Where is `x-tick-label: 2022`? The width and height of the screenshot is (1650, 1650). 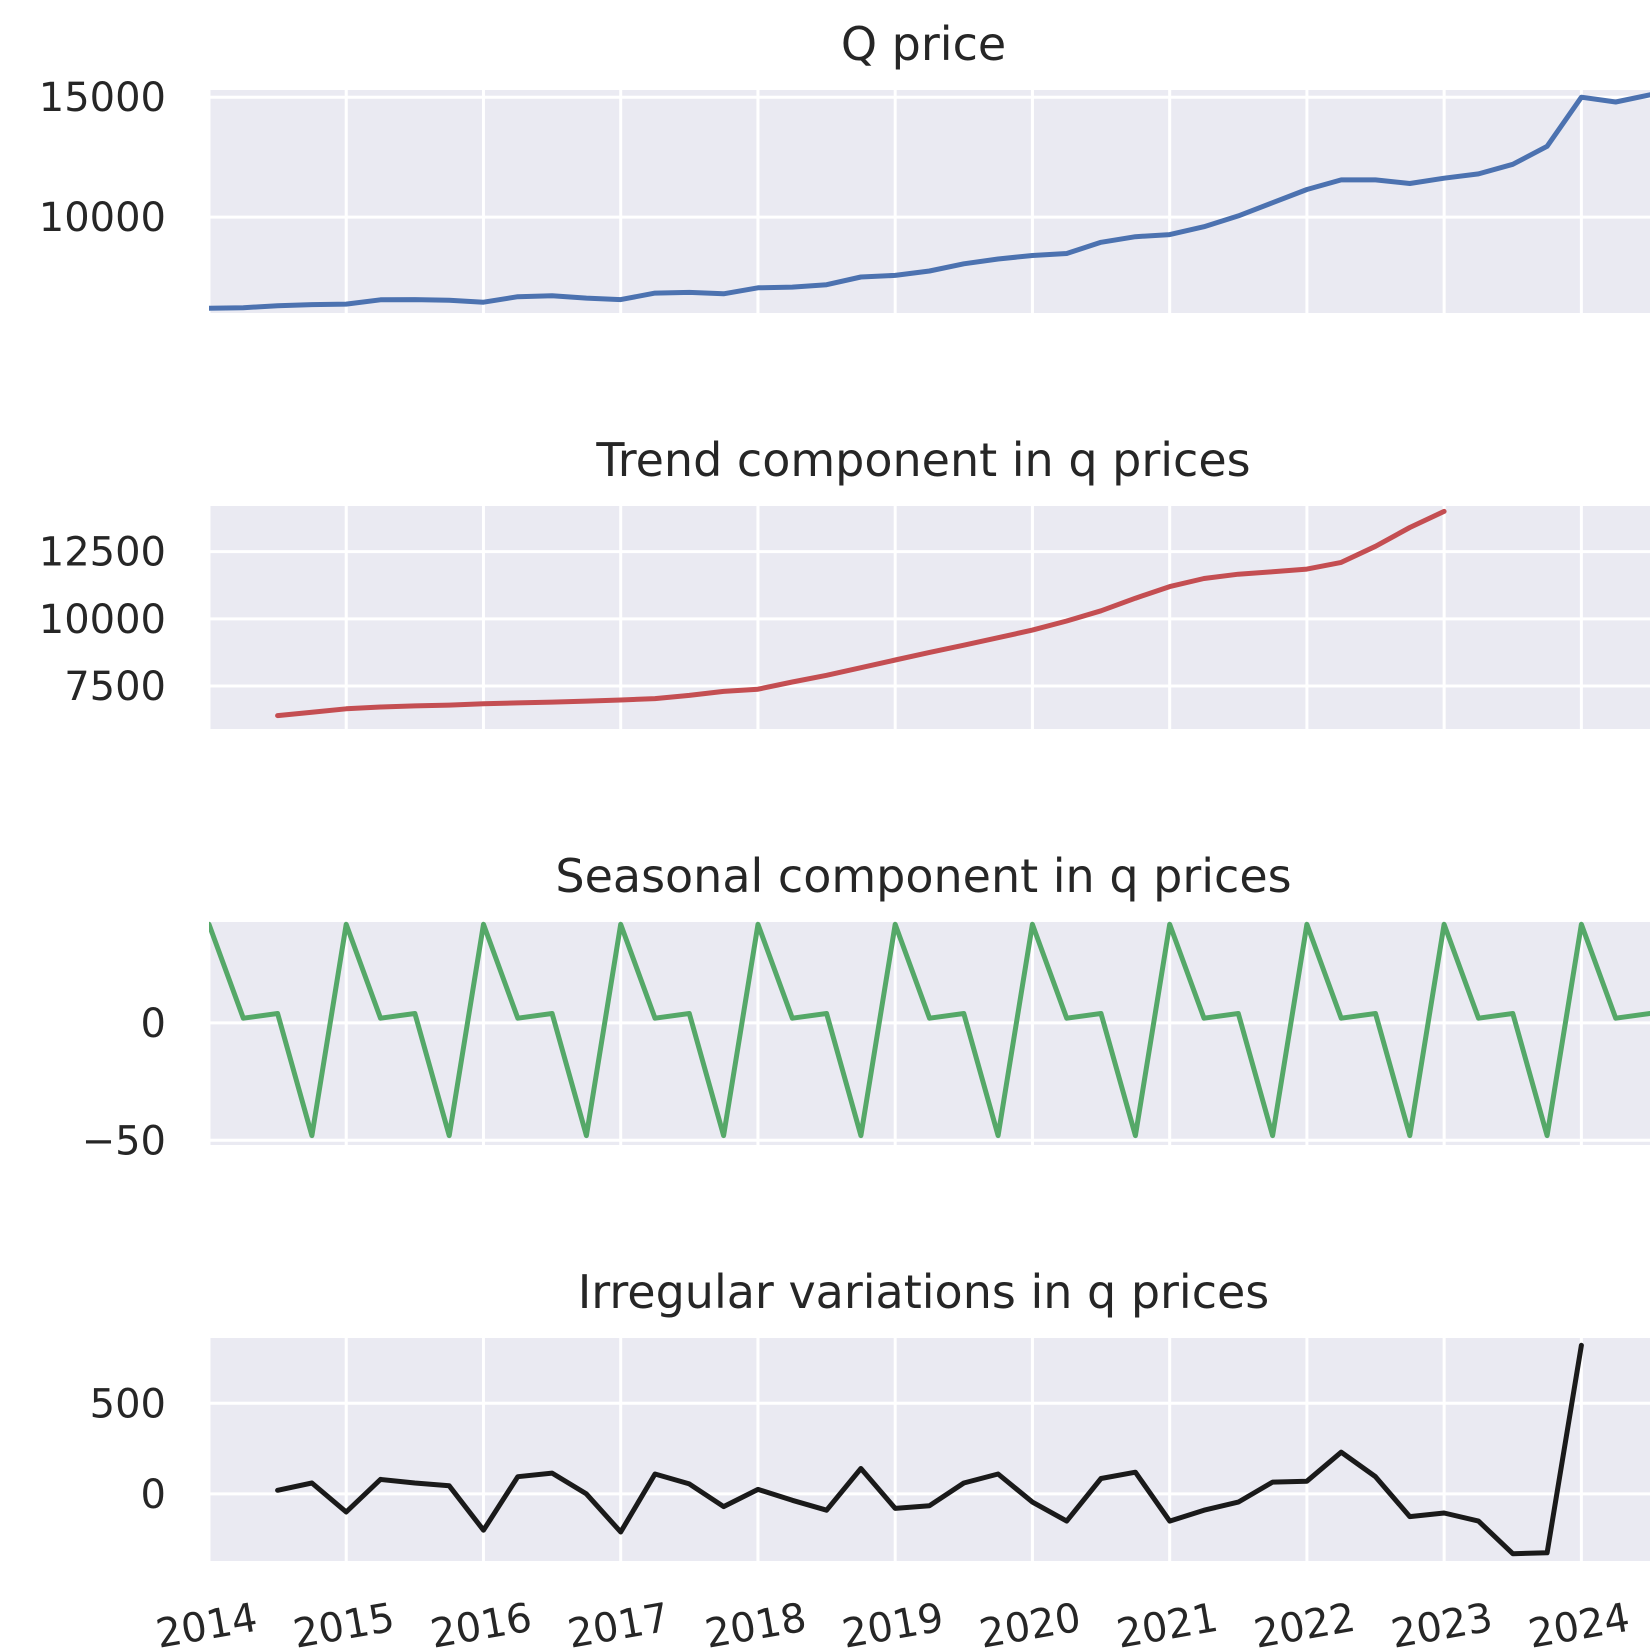 x-tick-label: 2022 is located at coordinates (1305, 1622).